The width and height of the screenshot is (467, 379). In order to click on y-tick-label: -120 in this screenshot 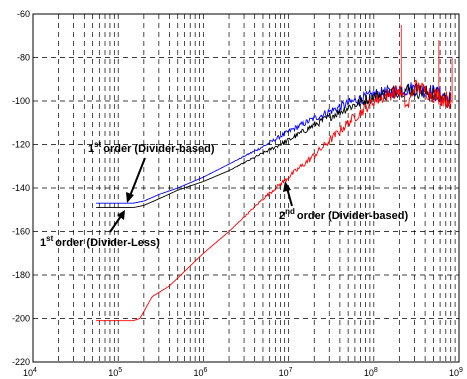, I will do `click(21, 145)`.